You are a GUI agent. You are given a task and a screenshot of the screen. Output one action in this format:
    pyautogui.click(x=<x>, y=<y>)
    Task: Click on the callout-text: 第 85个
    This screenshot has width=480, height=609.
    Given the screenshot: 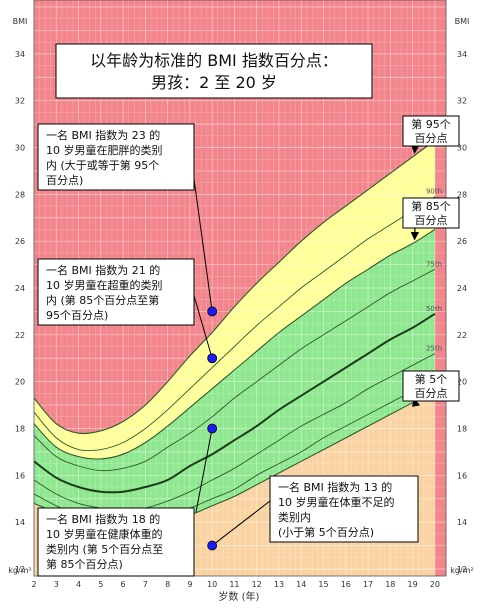 What is the action you would take?
    pyautogui.click(x=431, y=206)
    